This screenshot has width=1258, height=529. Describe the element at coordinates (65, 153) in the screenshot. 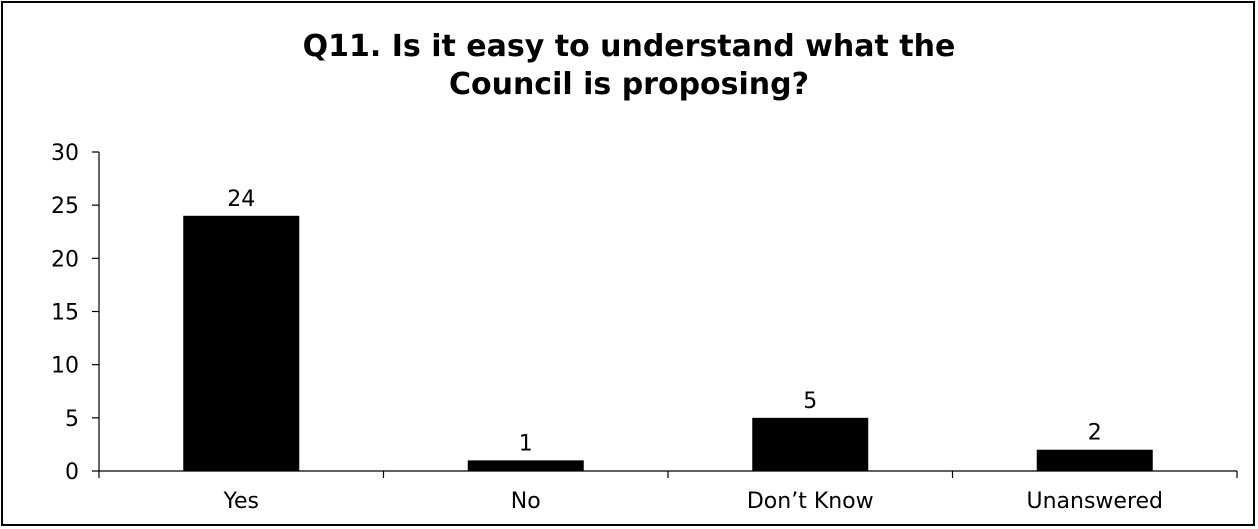

I see `y-tick-label: 30` at that location.